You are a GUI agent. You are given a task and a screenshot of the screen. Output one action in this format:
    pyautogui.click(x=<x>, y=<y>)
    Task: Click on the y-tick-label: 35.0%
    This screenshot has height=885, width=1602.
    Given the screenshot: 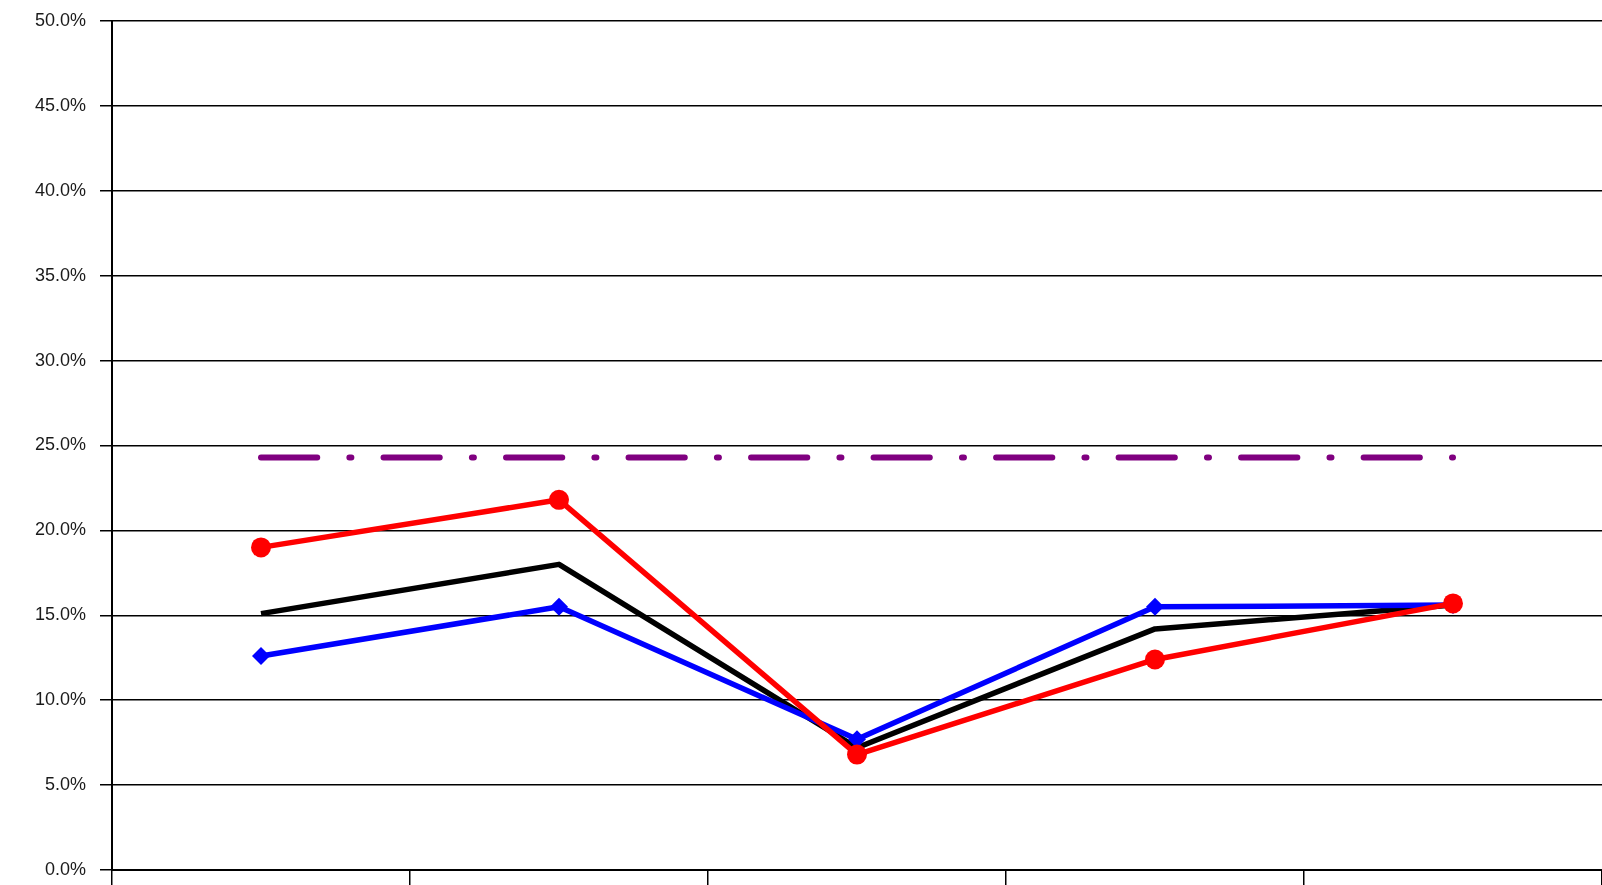 What is the action you would take?
    pyautogui.click(x=60, y=274)
    